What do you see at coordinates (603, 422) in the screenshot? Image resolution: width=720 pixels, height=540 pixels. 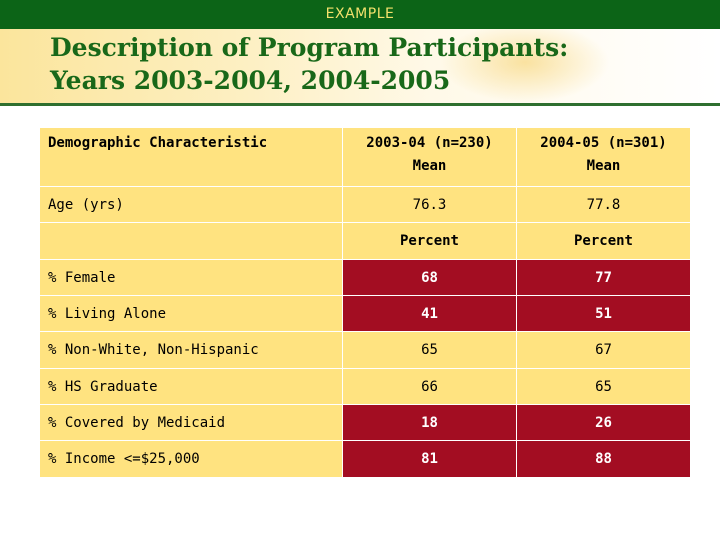 I see `cell-2004-05: 26` at bounding box center [603, 422].